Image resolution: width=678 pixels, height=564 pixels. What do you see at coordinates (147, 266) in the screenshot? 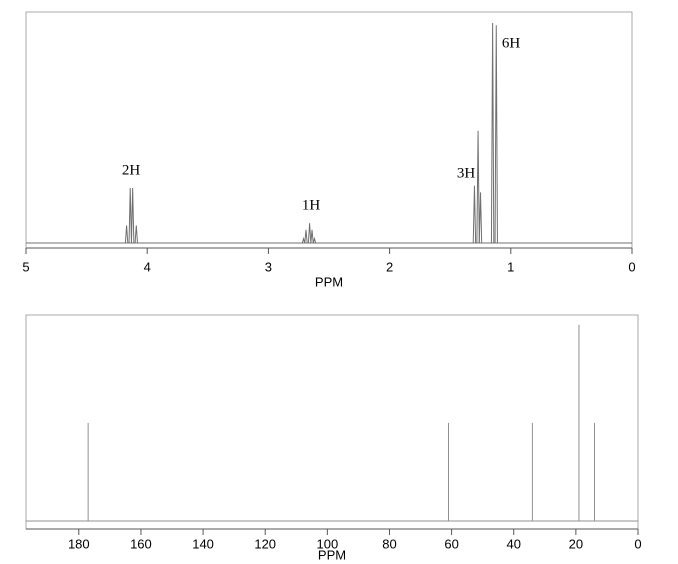
I see `x-tick-label: 4` at bounding box center [147, 266].